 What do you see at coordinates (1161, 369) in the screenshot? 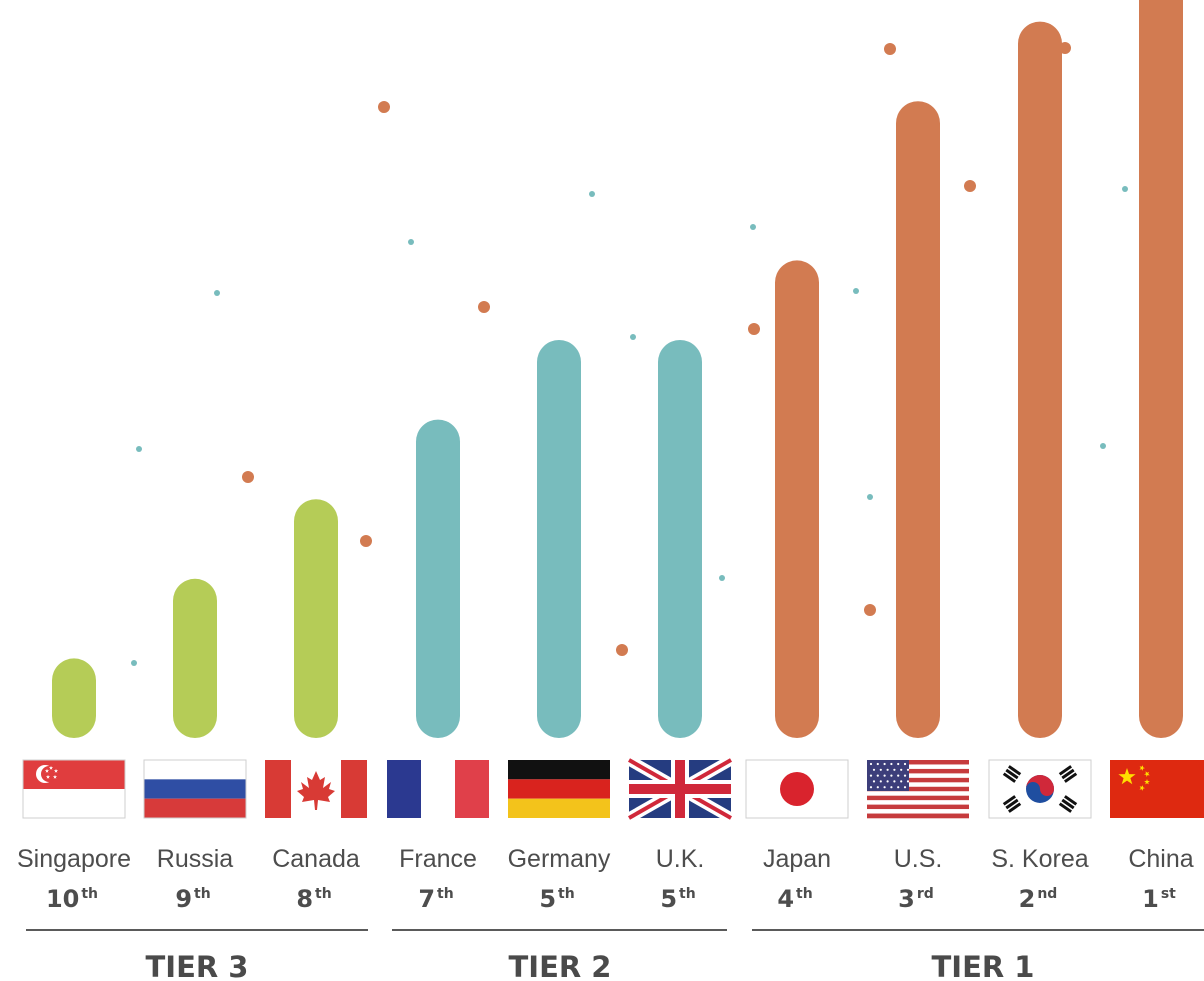
I see `bar-china` at bounding box center [1161, 369].